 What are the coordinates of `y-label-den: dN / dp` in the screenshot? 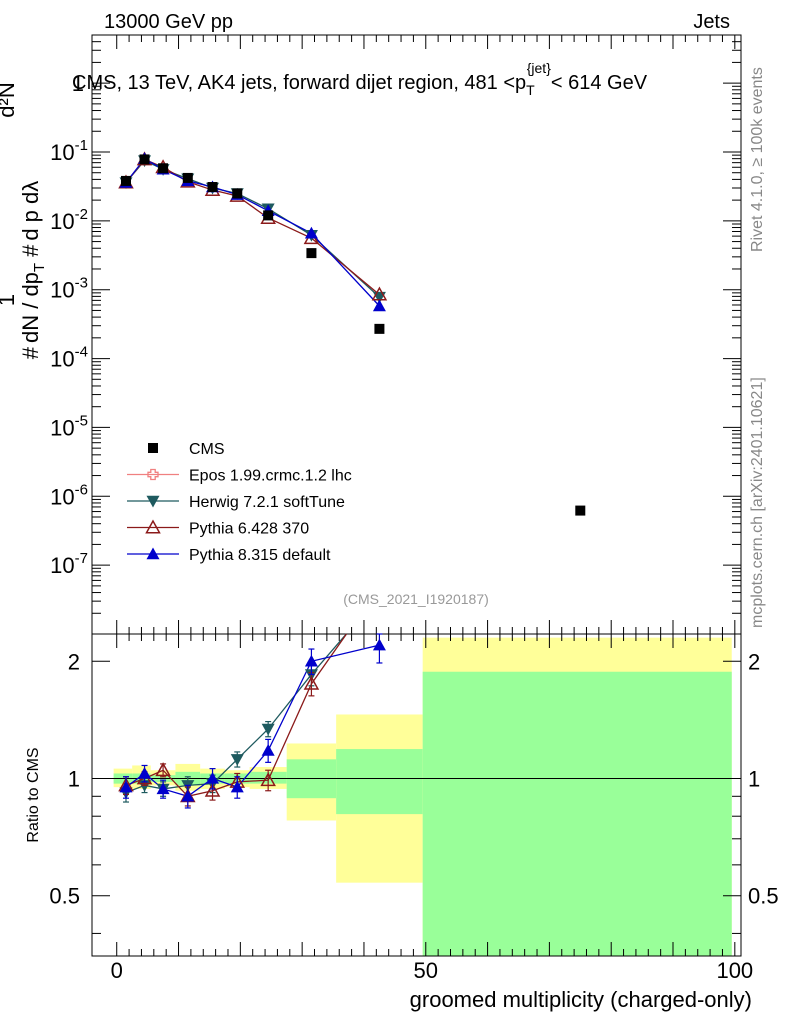 It's located at (30, 307).